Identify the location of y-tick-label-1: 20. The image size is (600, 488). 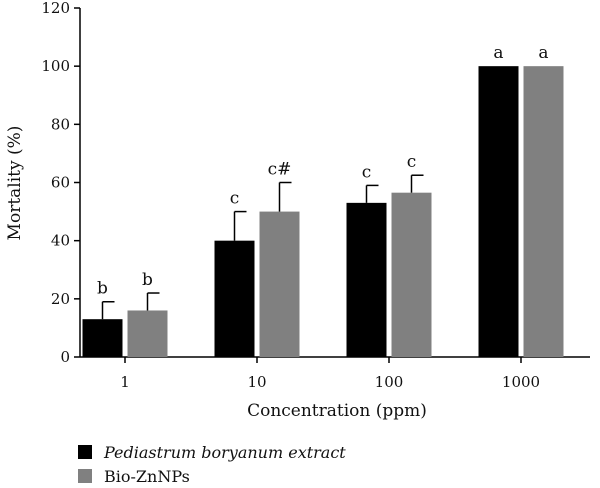
(60, 299).